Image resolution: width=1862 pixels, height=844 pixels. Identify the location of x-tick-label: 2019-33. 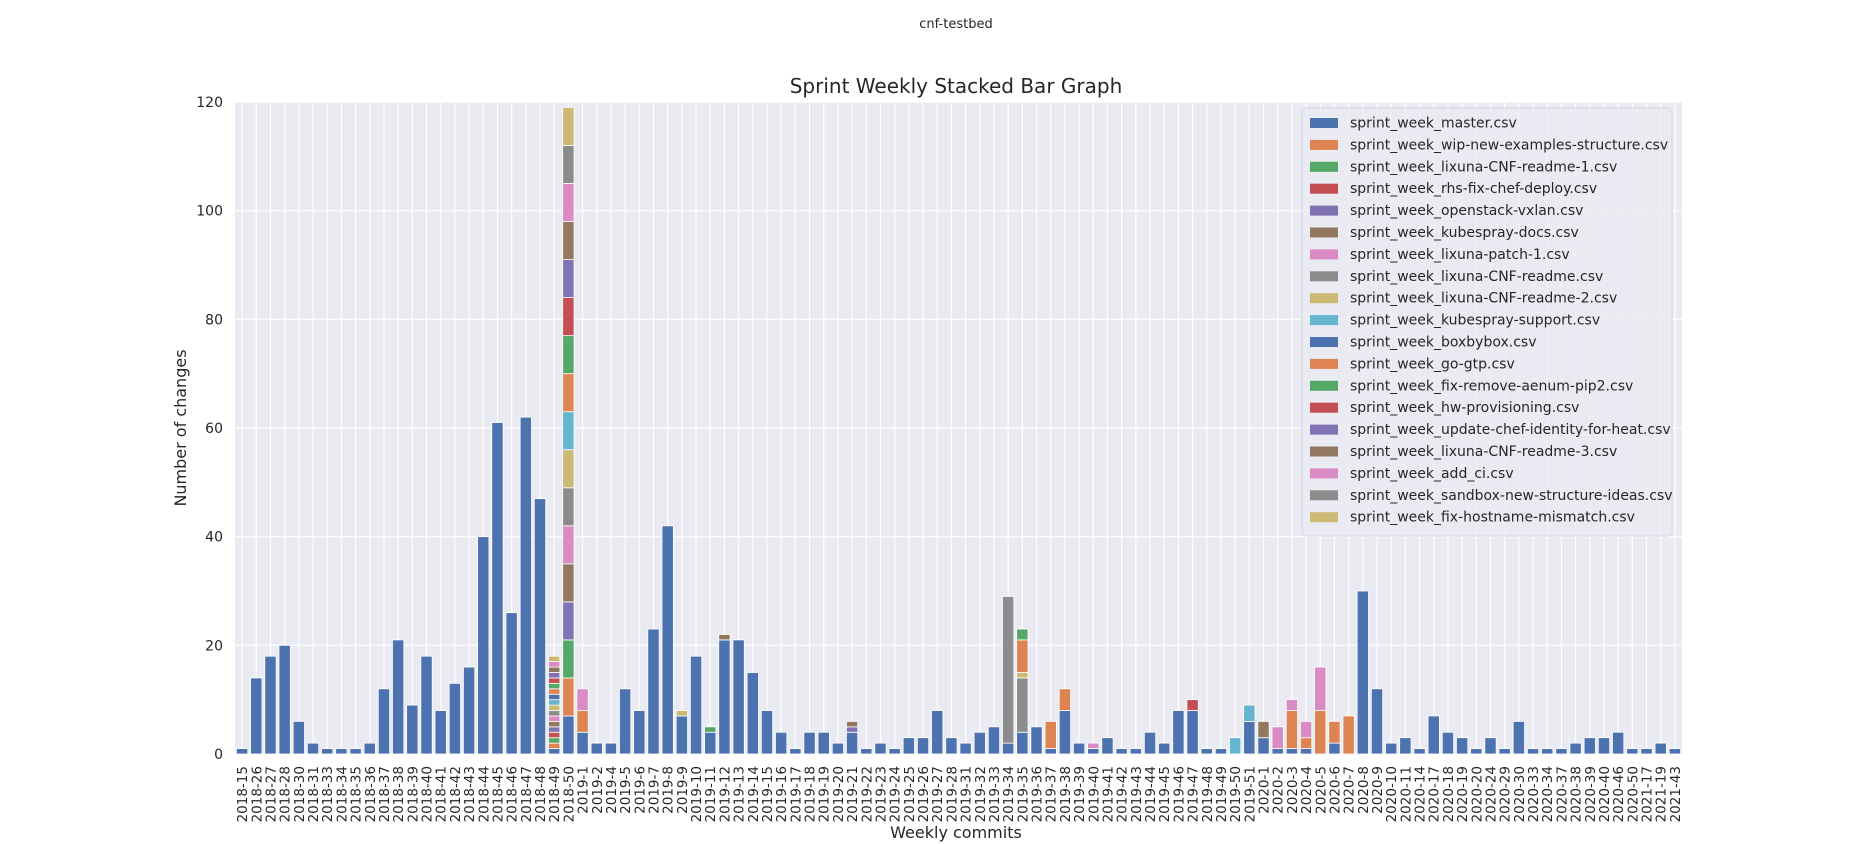
(995, 794).